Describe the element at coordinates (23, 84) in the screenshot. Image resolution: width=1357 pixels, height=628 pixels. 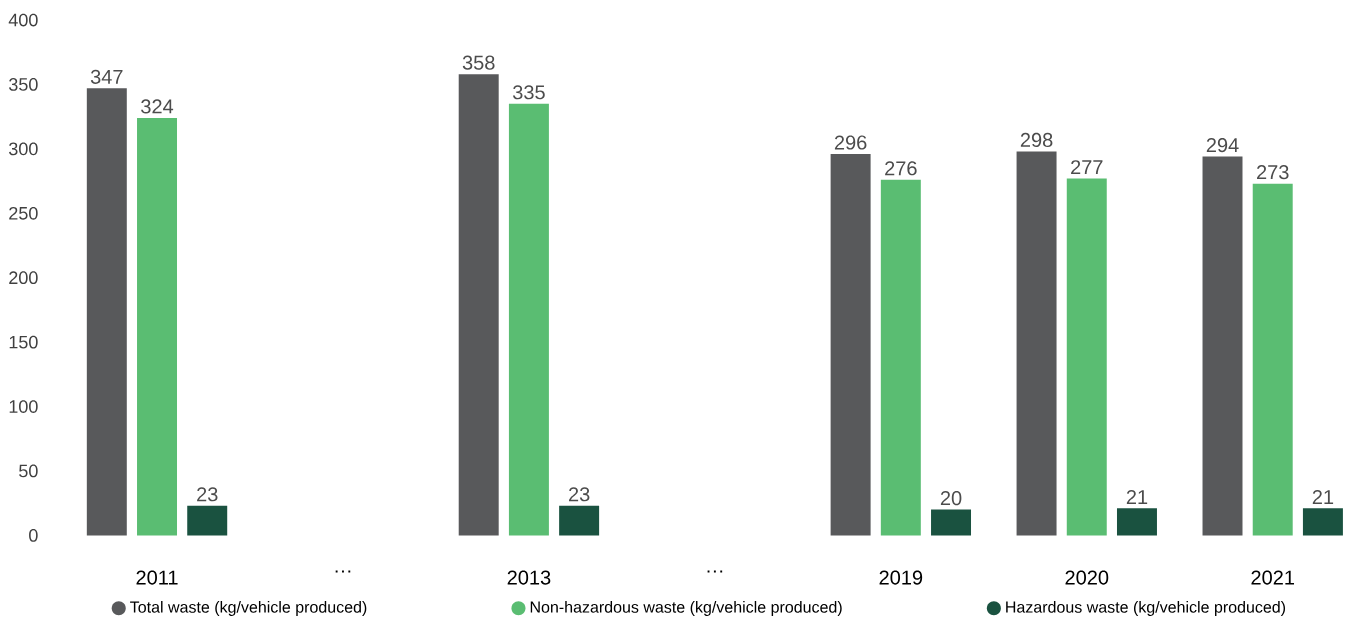
I see `y-tick-label: 350` at that location.